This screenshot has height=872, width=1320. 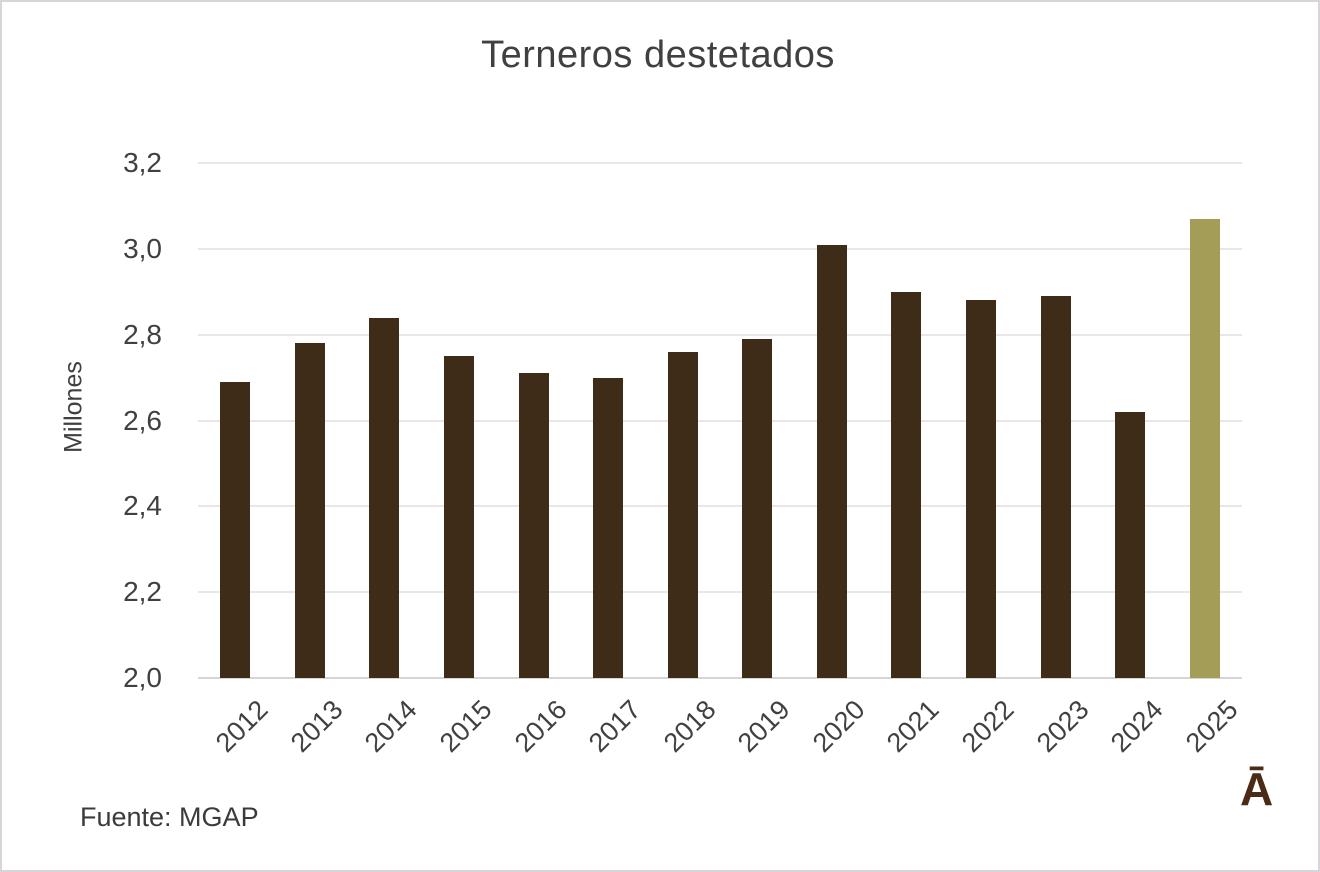 What do you see at coordinates (838, 726) in the screenshot?
I see `x-tick-label: 2020` at bounding box center [838, 726].